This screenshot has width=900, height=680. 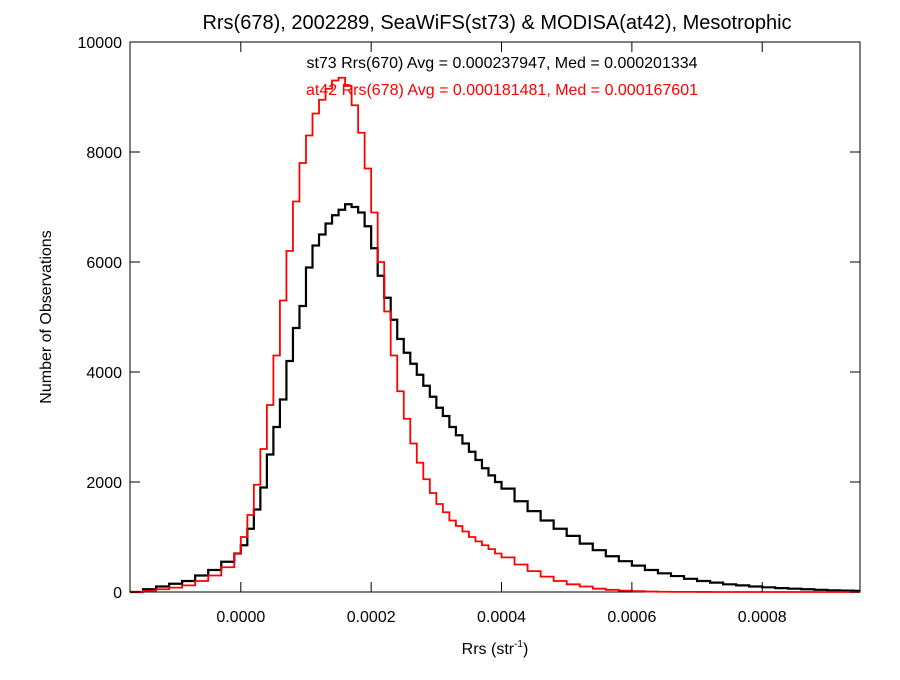 I want to click on x-axis-label-close: ), so click(x=525, y=649).